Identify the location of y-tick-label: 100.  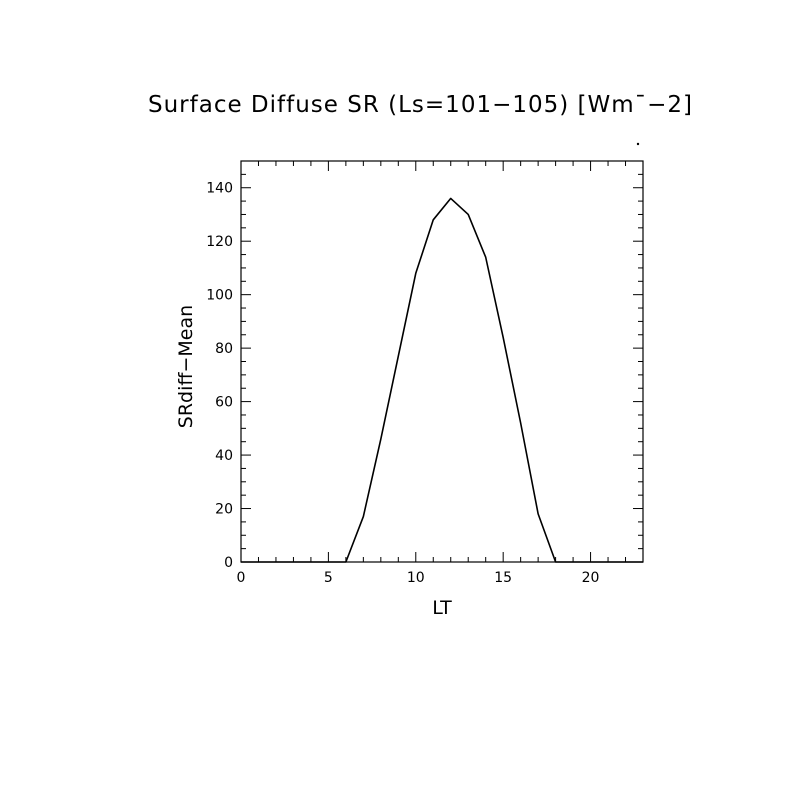
(219, 296).